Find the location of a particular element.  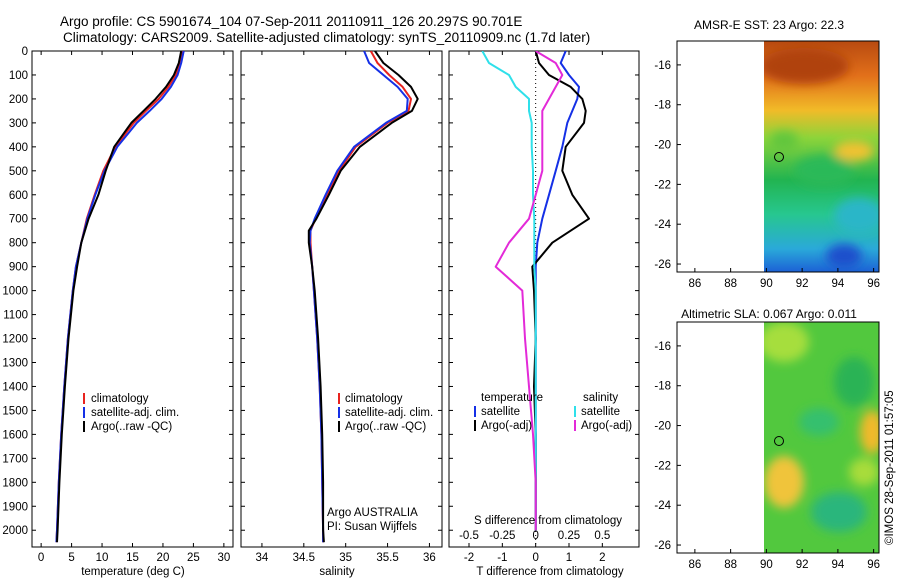

temperature-xlabel: temperature (deg C) is located at coordinates (133, 572).